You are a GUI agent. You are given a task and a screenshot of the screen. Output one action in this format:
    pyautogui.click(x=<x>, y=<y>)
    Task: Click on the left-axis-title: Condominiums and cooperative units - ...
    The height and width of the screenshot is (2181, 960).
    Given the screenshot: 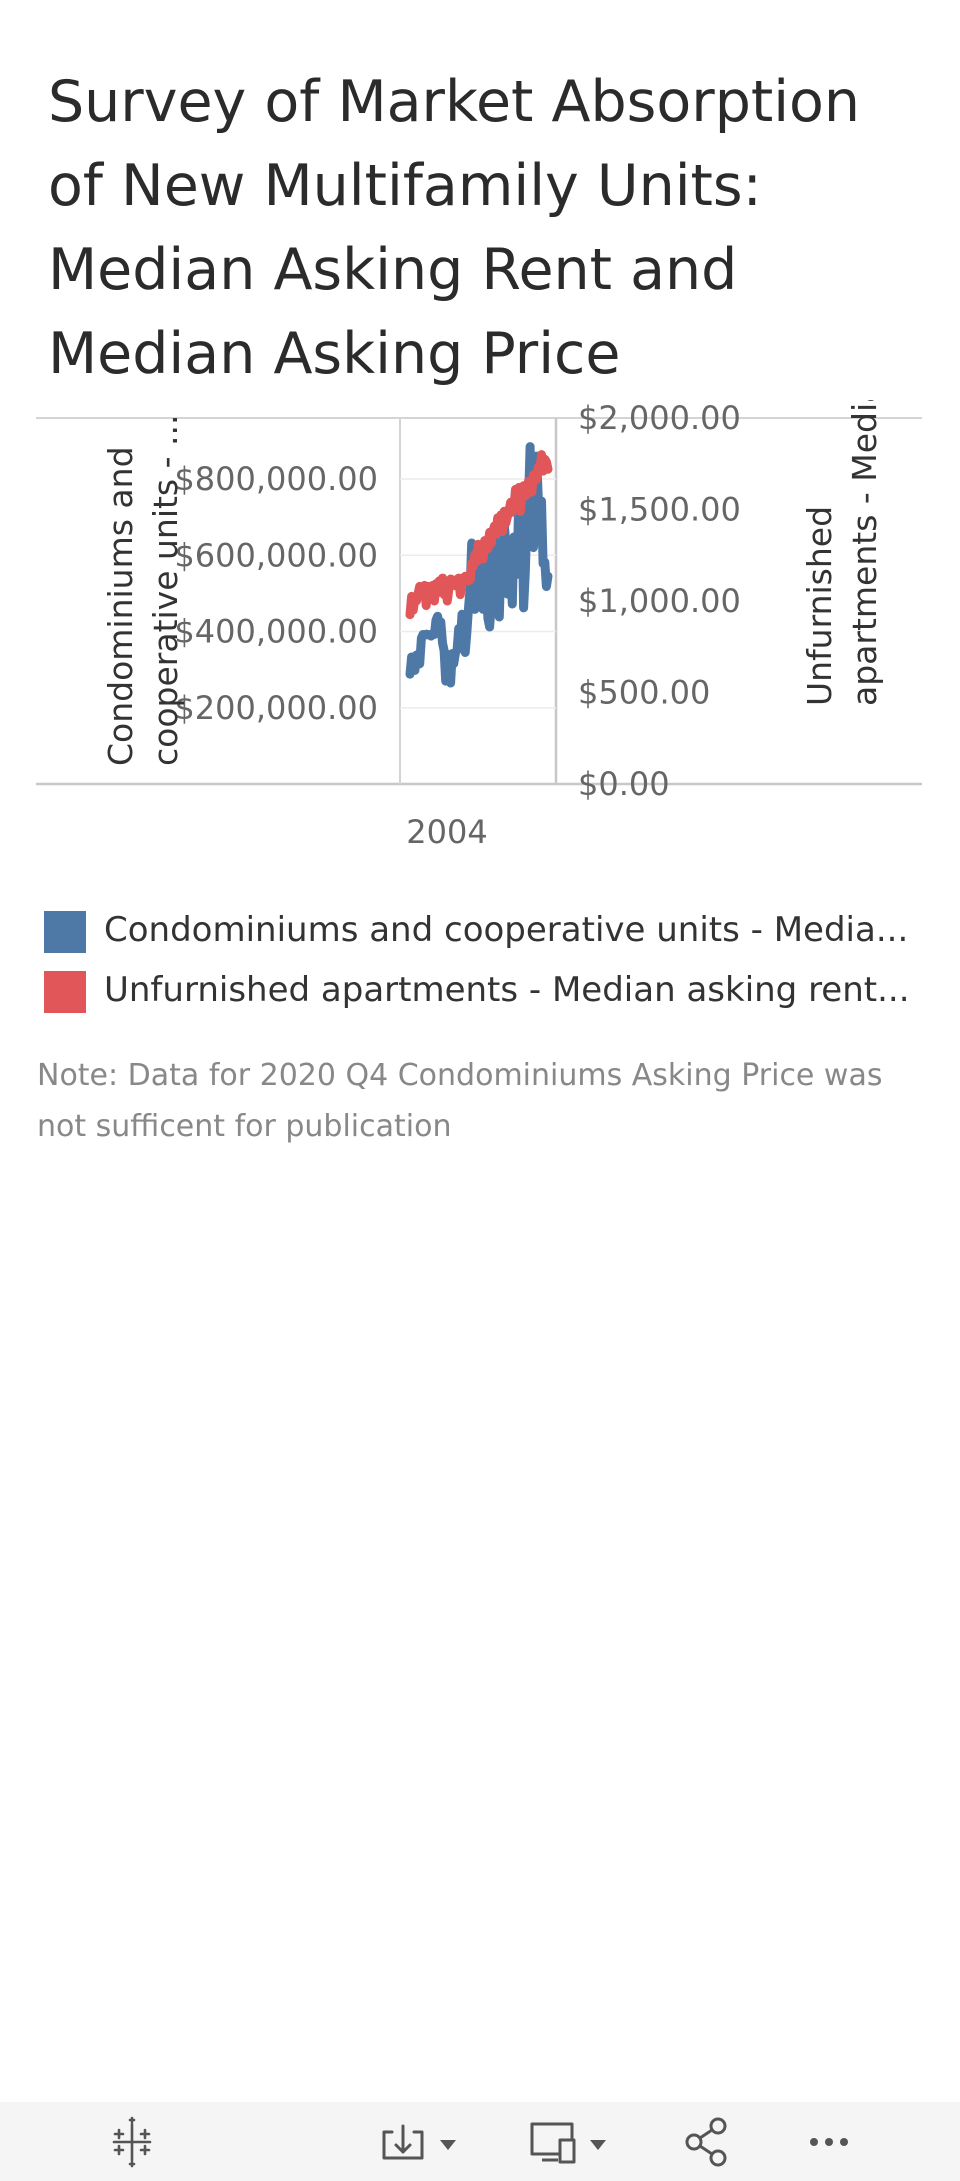 What is the action you would take?
    pyautogui.click(x=143, y=590)
    